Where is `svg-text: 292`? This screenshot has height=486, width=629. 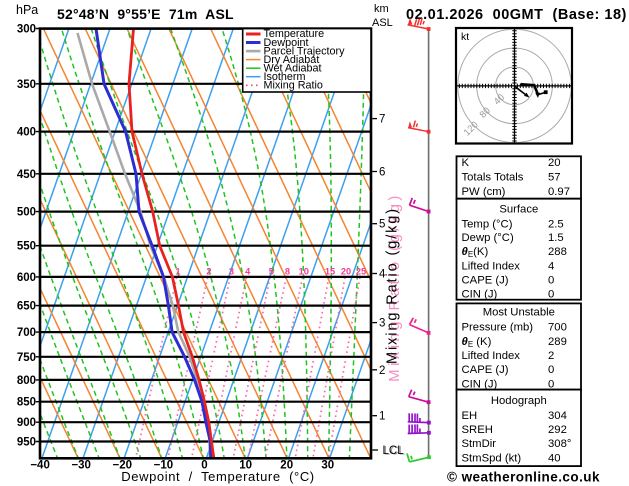 svg-text: 292 is located at coordinates (557, 430).